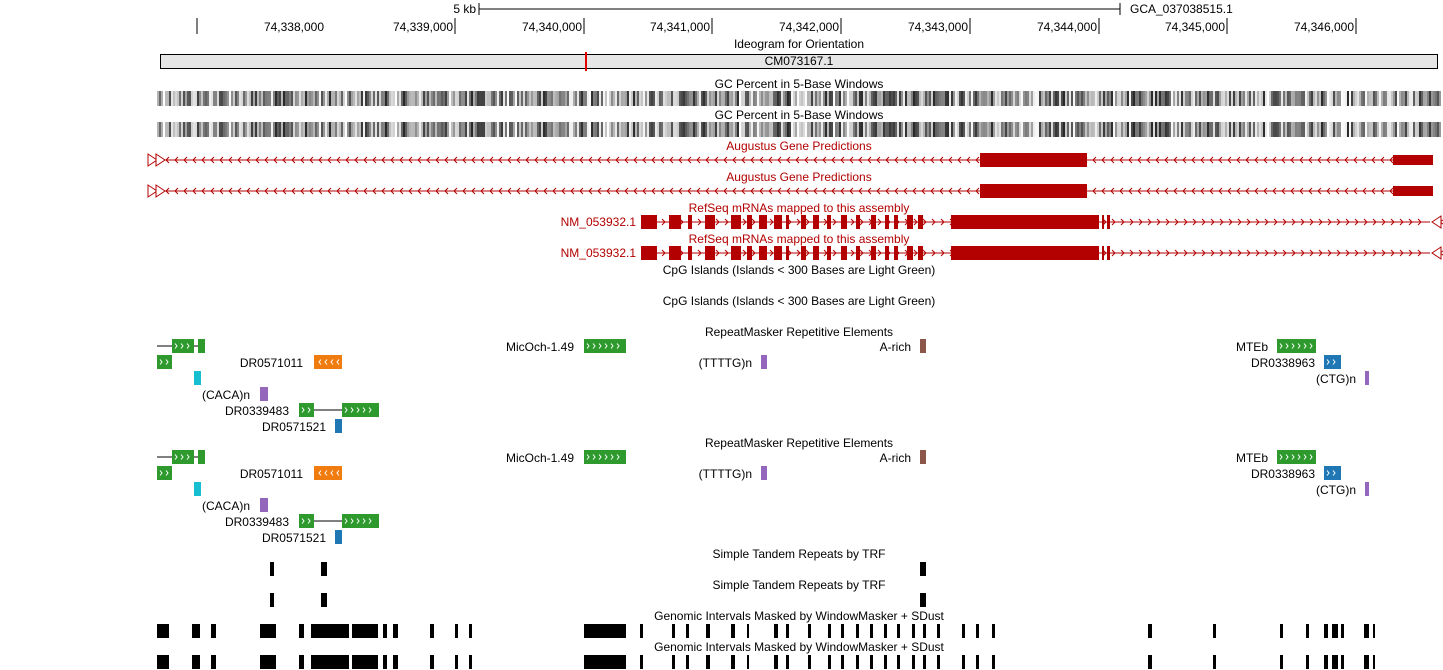 This screenshot has height=670, width=1443. Describe the element at coordinates (799, 146) in the screenshot. I see `track-title-augustus: Augustus Gene Predictions` at that location.